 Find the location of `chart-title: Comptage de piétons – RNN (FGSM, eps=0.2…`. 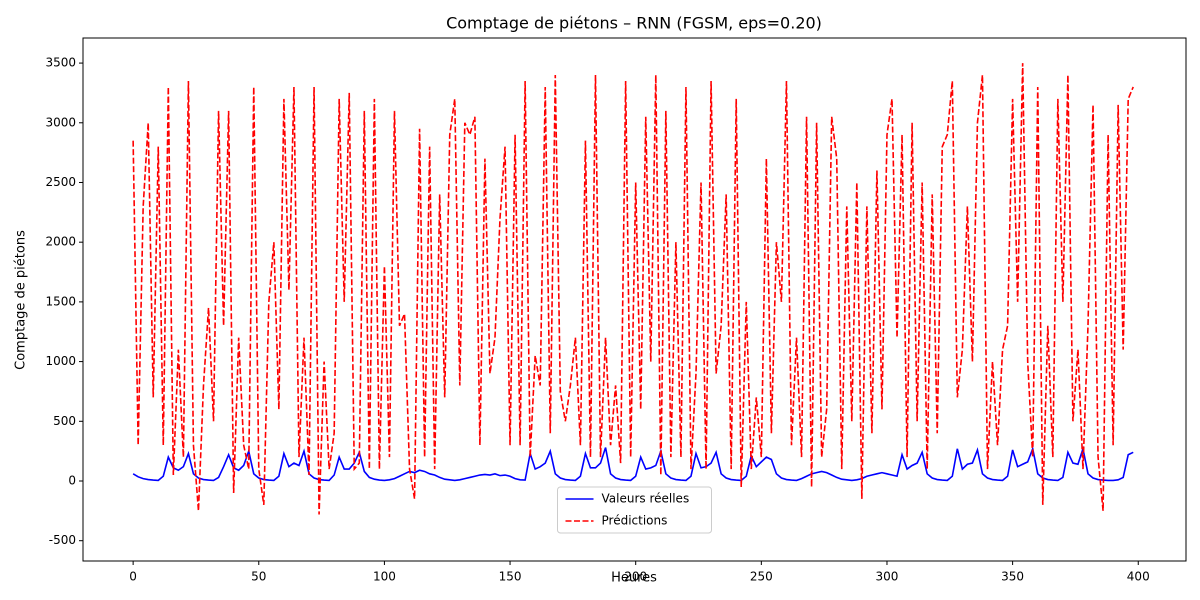

chart-title: Comptage de piétons – RNN (FGSM, eps=0.2… is located at coordinates (634, 23).